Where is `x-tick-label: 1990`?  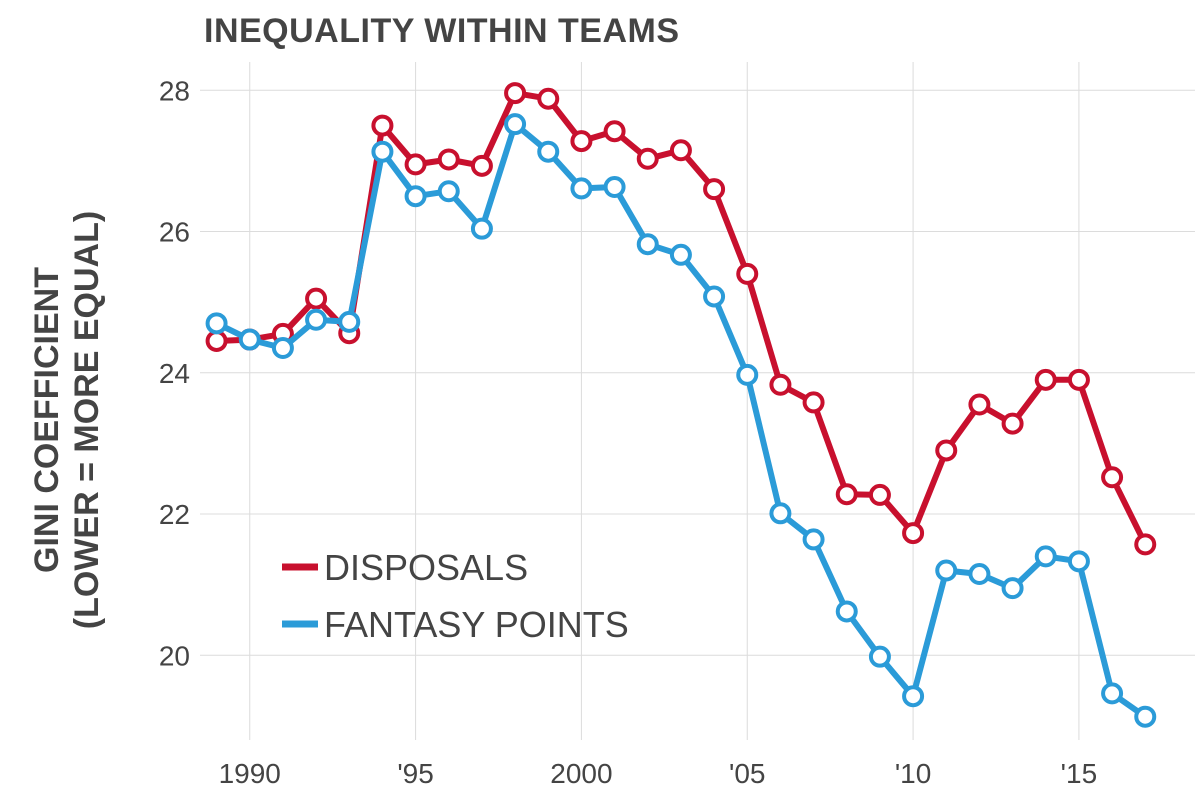
x-tick-label: 1990 is located at coordinates (250, 773).